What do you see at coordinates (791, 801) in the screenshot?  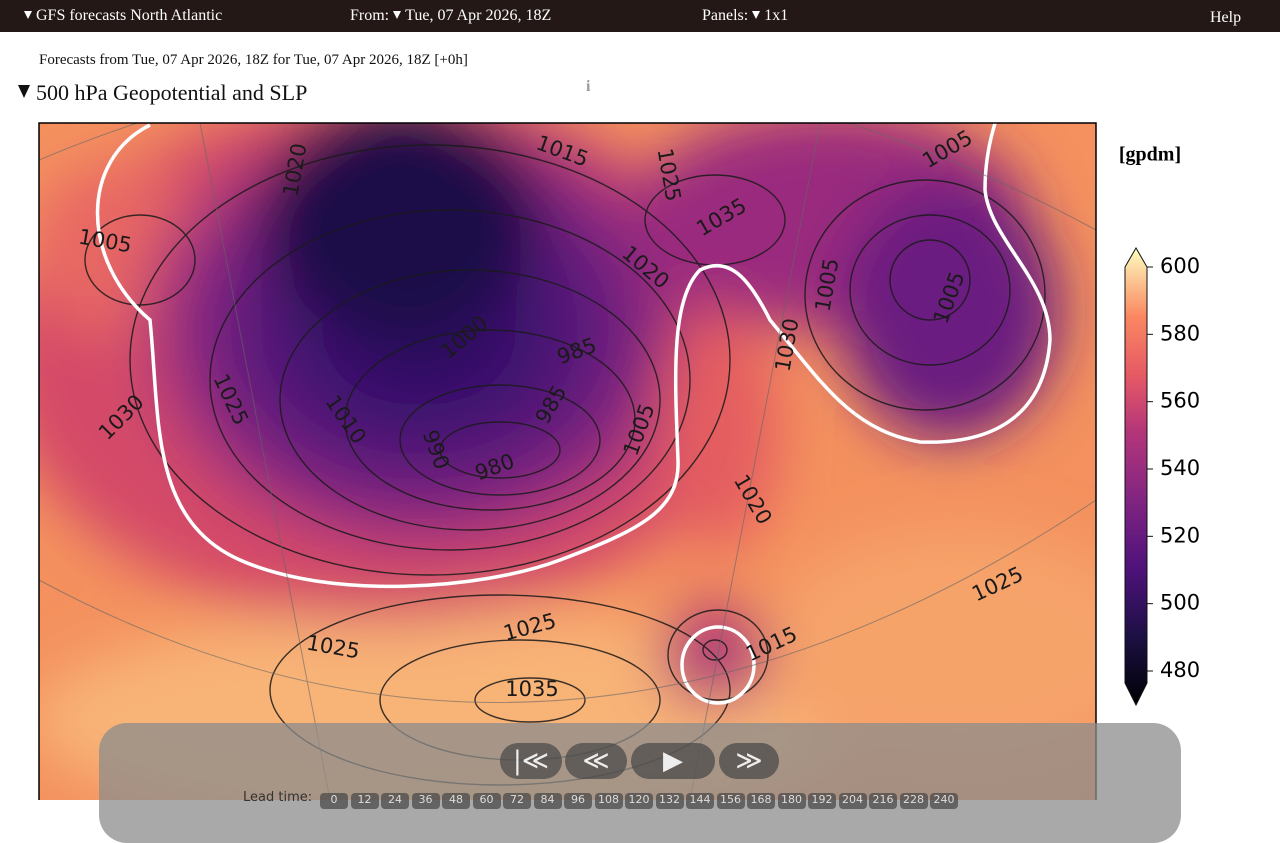 I see `lead-time-button: 180` at bounding box center [791, 801].